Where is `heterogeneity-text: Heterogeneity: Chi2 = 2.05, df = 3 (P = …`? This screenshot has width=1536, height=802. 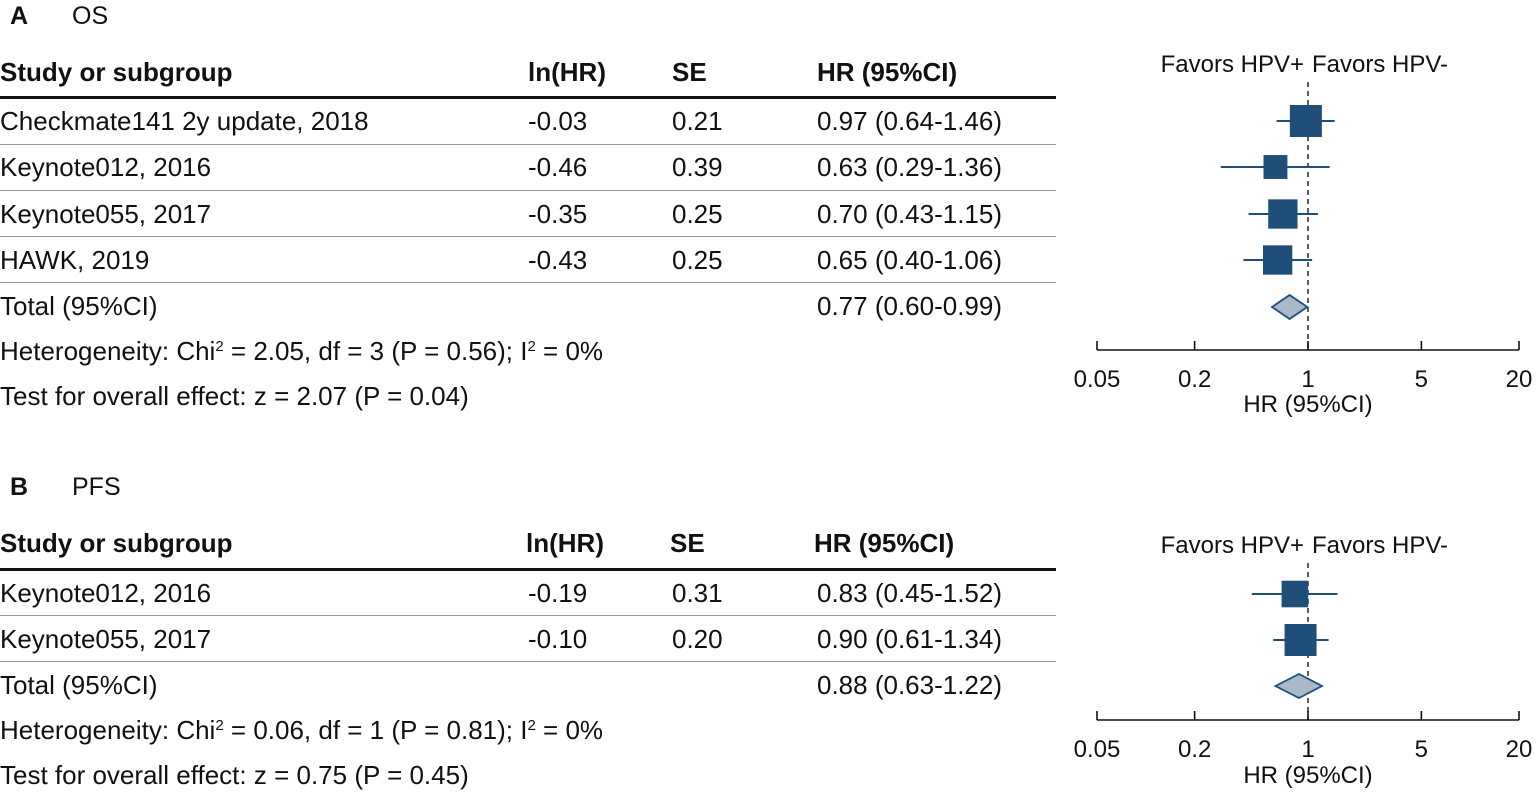
heterogeneity-text: Heterogeneity: Chi2 = 2.05, df = 3 (P = … is located at coordinates (302, 351).